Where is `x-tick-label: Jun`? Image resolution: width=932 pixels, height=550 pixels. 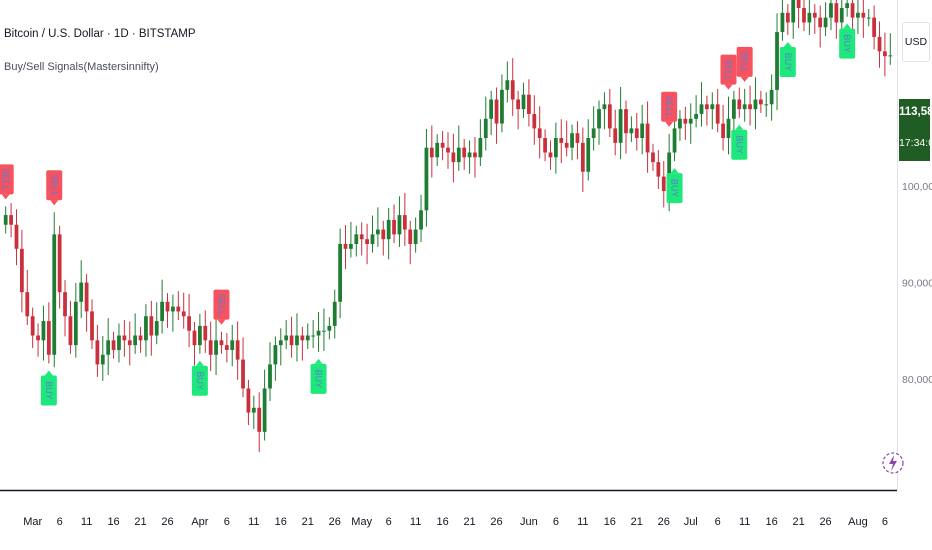 x-tick-label: Jun is located at coordinates (529, 522).